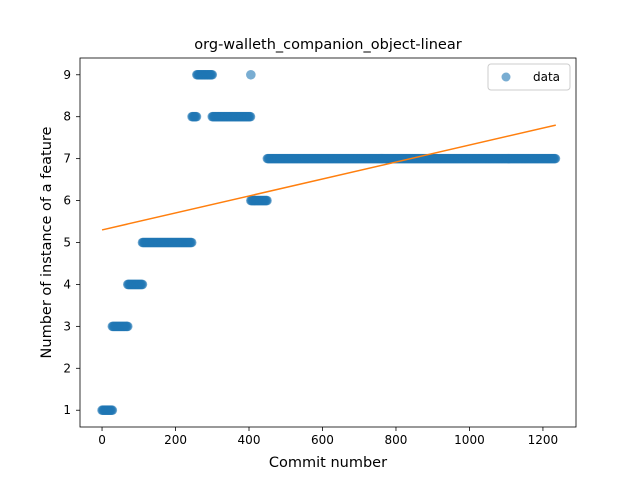  I want to click on y-tick-label: 2, so click(67, 368).